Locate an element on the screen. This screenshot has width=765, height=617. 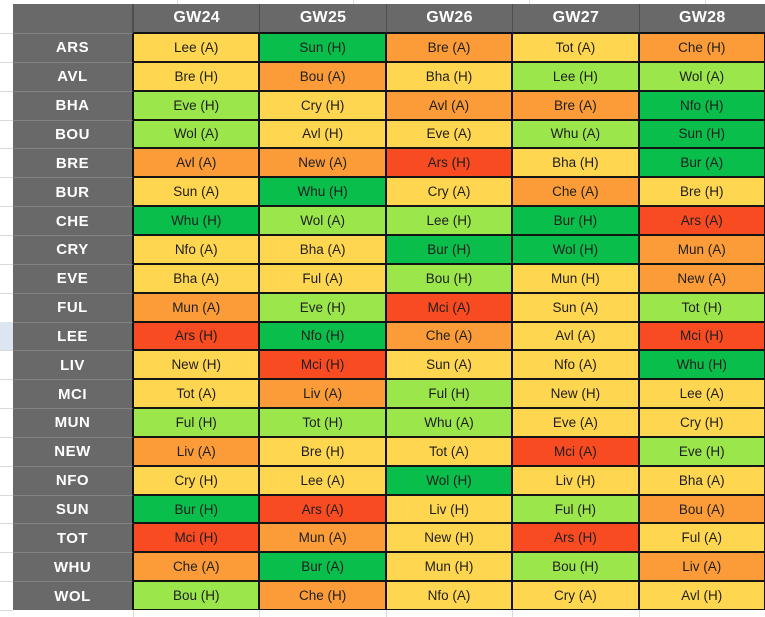
gw-header-gw24: GW24 is located at coordinates (196, 18).